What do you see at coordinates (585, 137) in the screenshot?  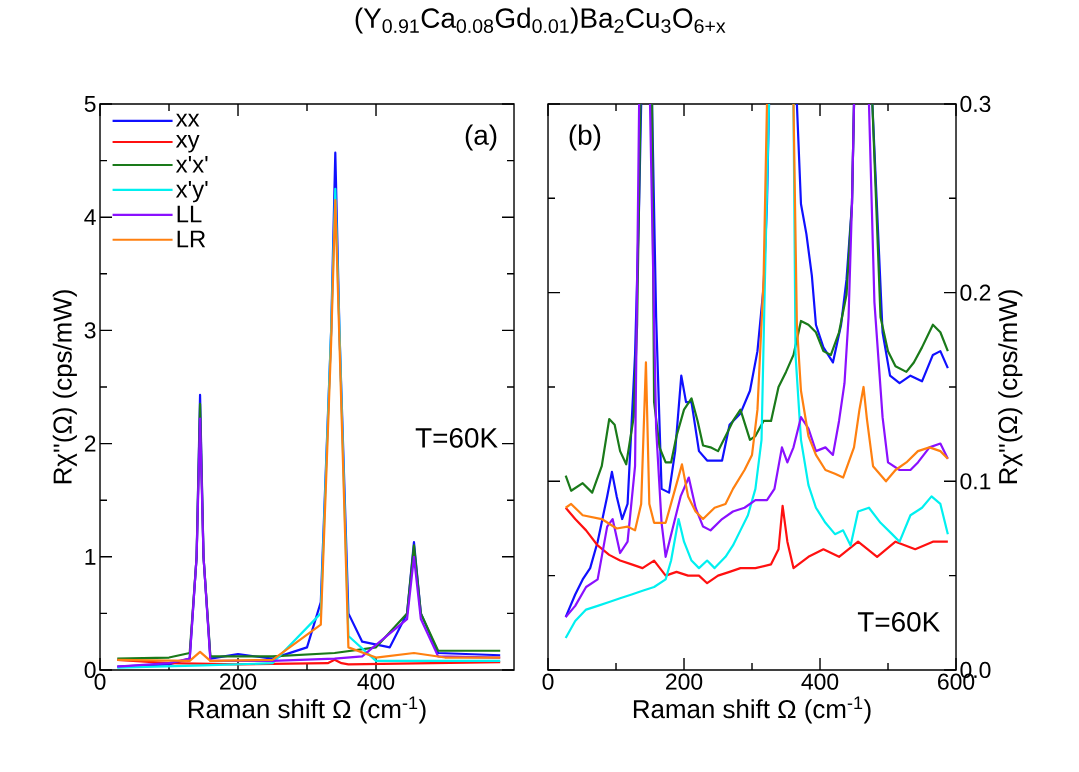 I see `annotation: (b)` at bounding box center [585, 137].